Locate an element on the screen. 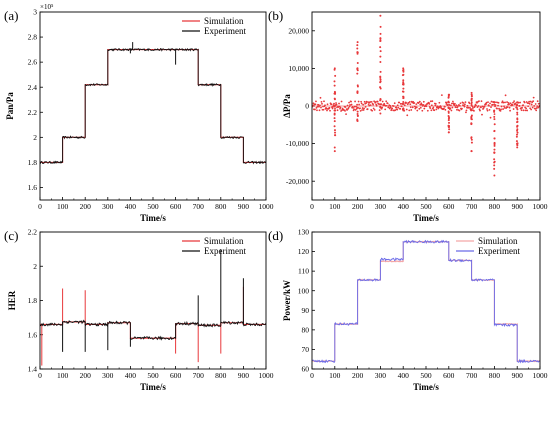 The height and width of the screenshot is (421, 550). x-tick-label: 300 is located at coordinates (381, 206).